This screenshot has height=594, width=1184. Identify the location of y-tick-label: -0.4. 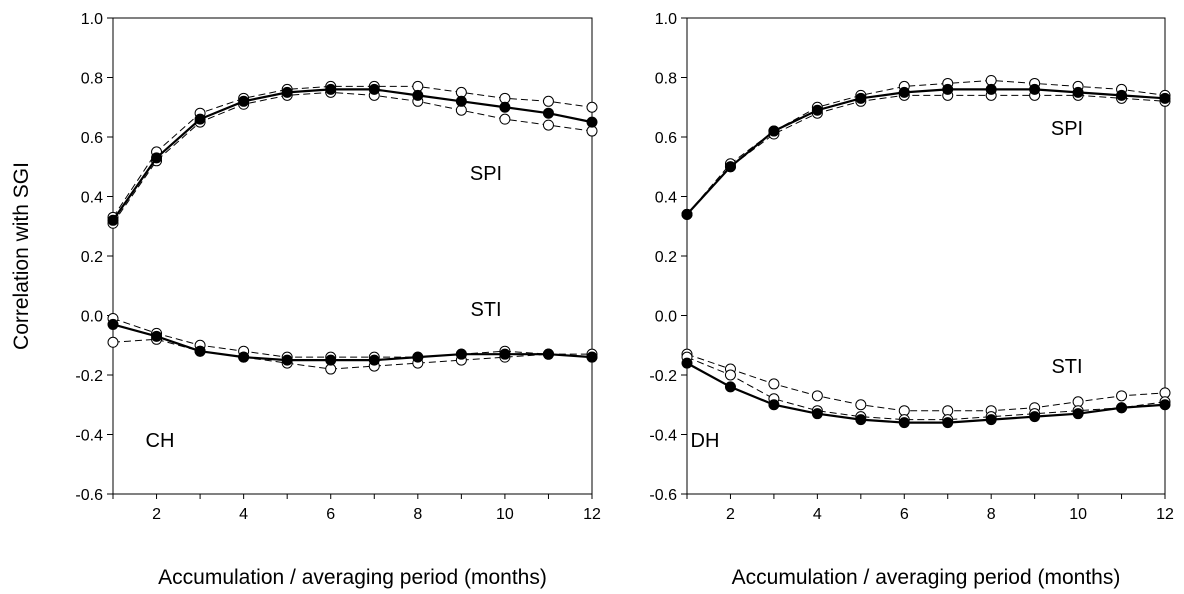
(663, 436).